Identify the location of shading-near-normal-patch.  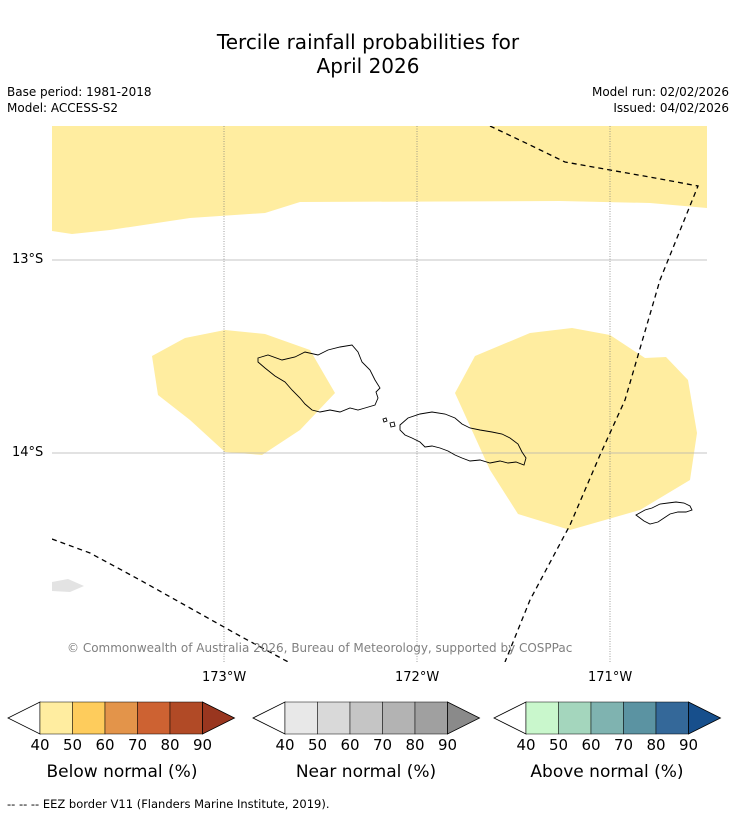
(68, 585).